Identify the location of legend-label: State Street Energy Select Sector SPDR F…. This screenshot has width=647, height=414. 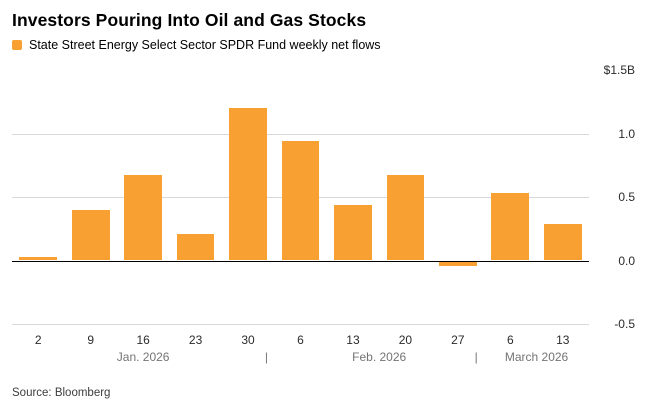
(205, 45).